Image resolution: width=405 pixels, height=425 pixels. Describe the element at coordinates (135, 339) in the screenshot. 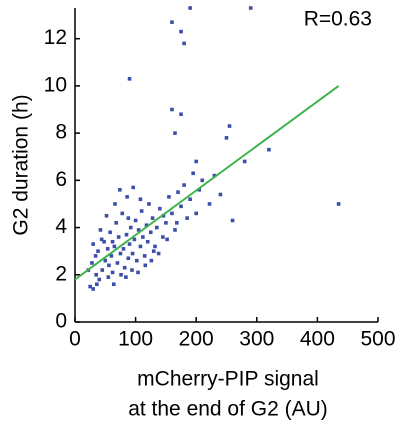

I see `x-tick-label: 100` at that location.